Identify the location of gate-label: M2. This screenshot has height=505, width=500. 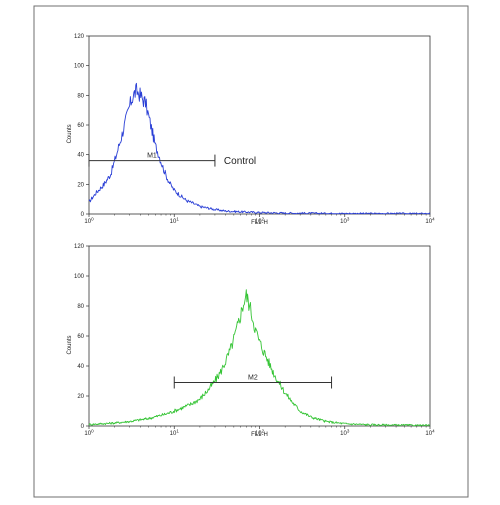
(253, 378).